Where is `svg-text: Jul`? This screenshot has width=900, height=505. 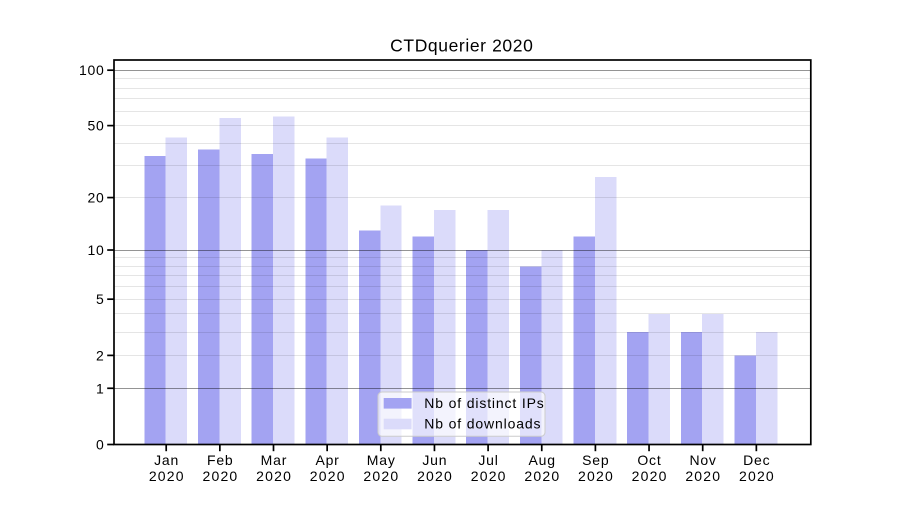 svg-text: Jul is located at coordinates (488, 460).